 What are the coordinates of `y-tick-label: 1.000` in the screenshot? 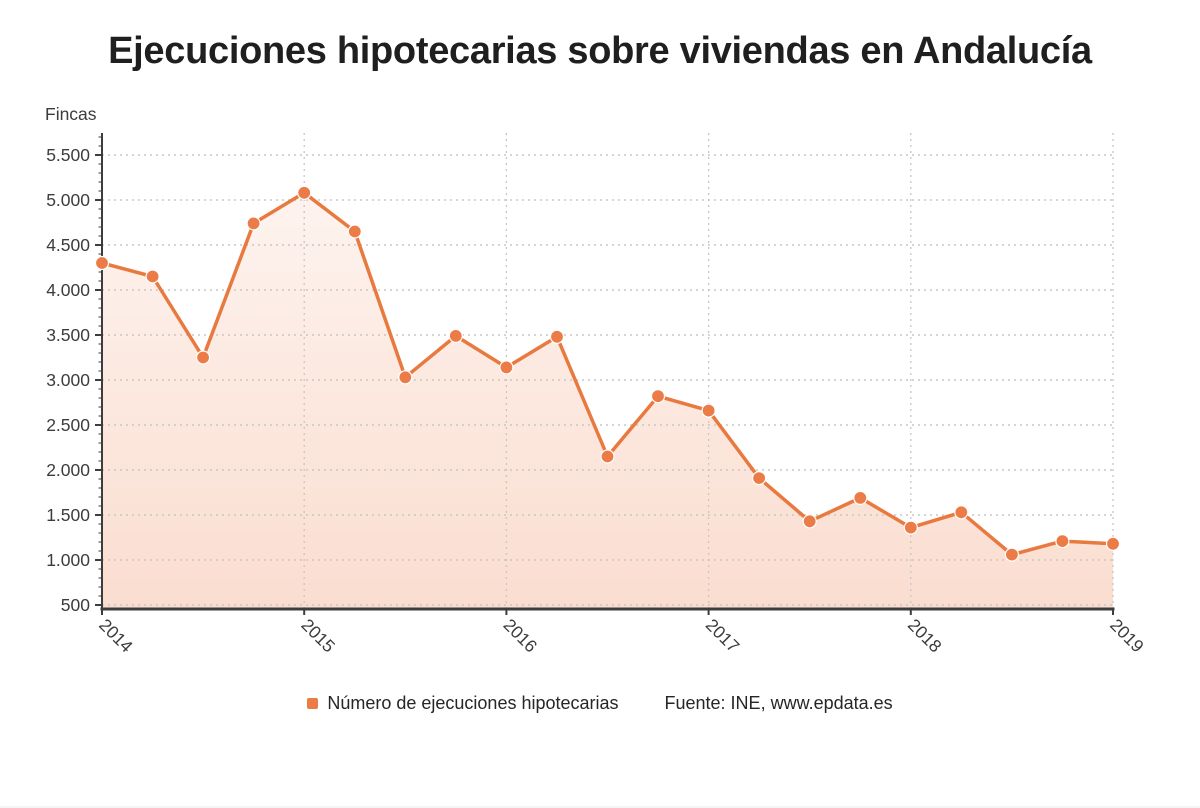 It's located at (68, 560).